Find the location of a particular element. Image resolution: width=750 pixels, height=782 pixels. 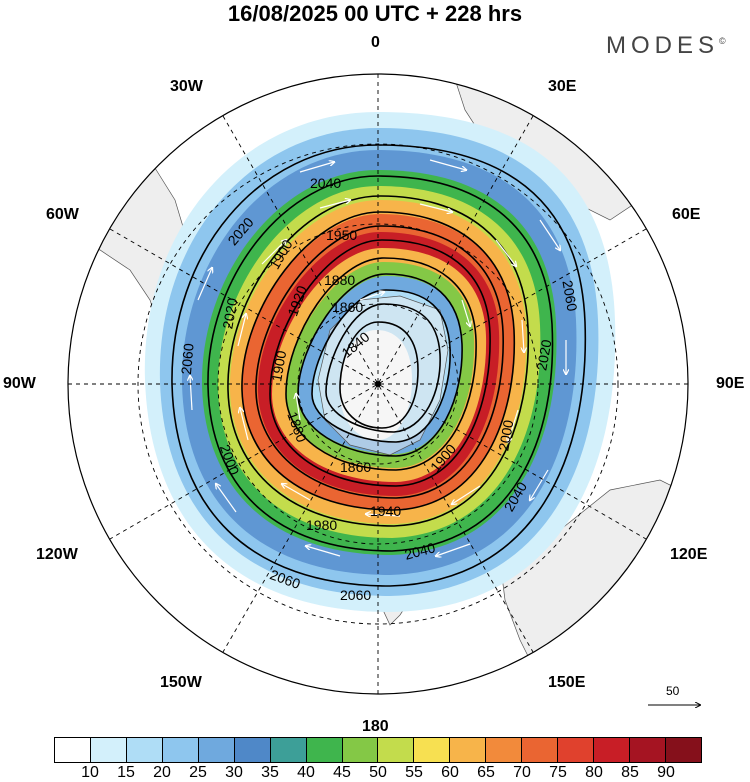

lon-label-120w: 120W is located at coordinates (57, 554).